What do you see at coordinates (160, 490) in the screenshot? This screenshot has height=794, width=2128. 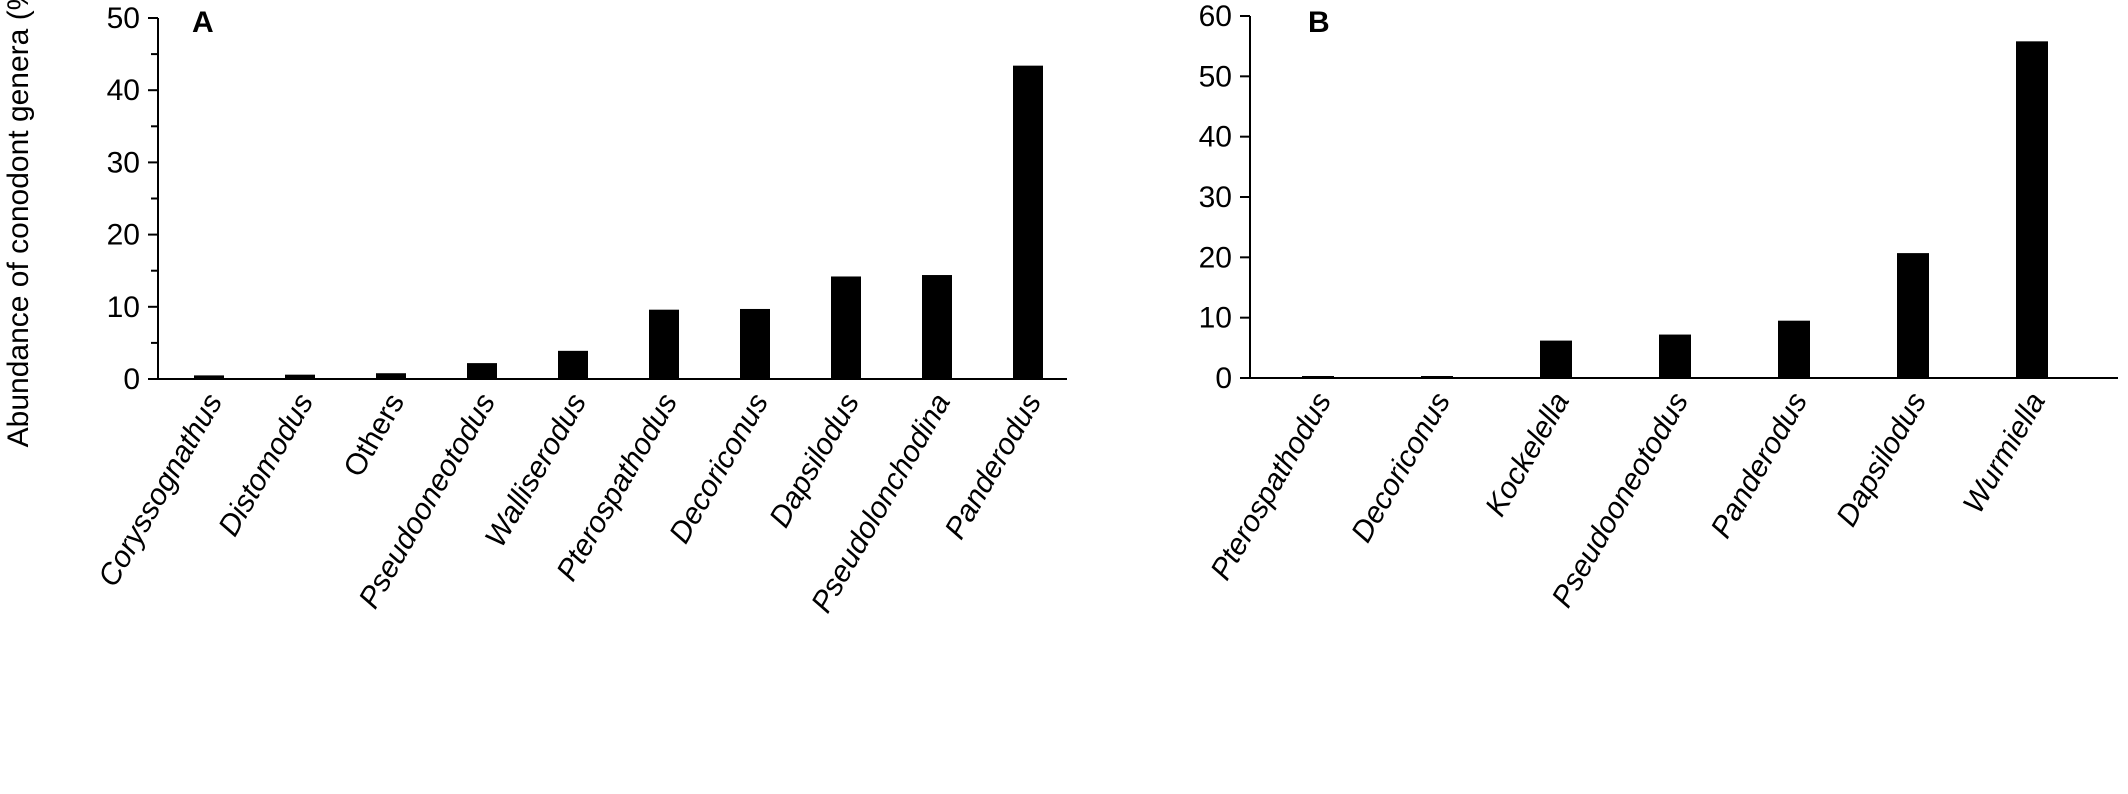 I see `x-tick-label: Coryssognathus` at bounding box center [160, 490].